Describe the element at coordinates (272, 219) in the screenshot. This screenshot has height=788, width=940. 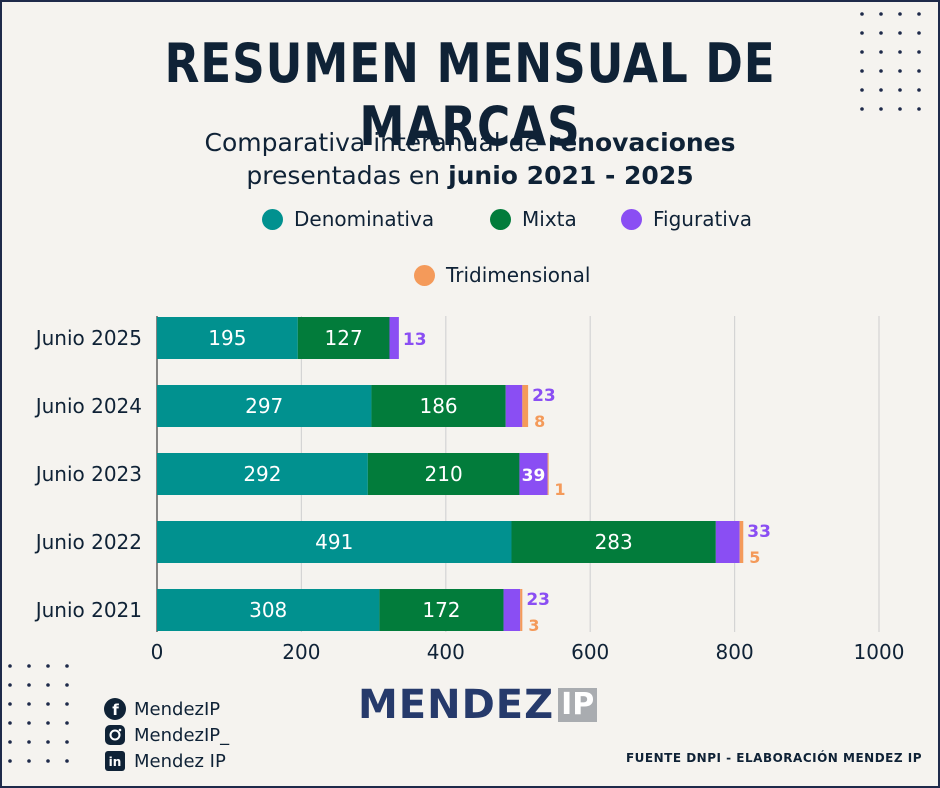
I see `legend-dot-denominativa` at that location.